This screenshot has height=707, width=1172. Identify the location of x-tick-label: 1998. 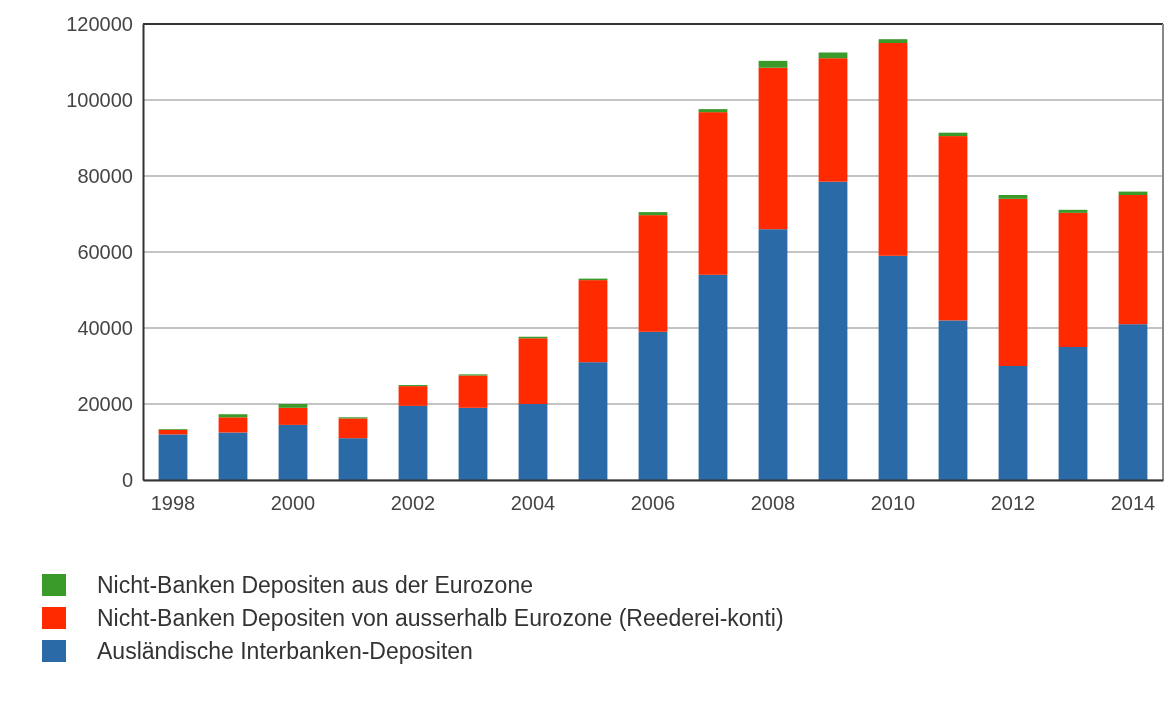
(173, 503).